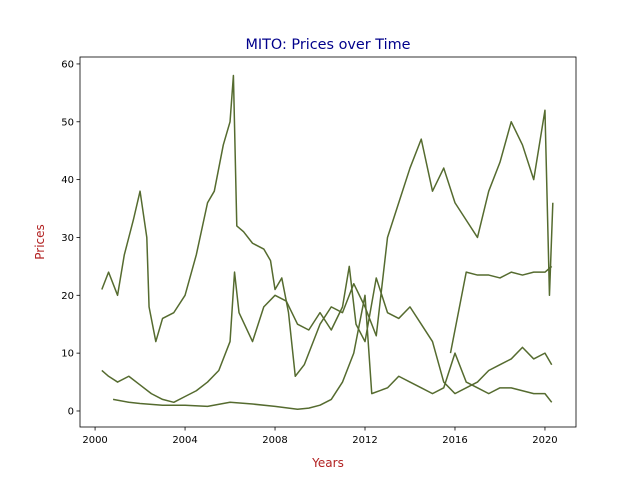 This screenshot has width=640, height=480. I want to click on x-axis-label: Years, so click(327, 463).